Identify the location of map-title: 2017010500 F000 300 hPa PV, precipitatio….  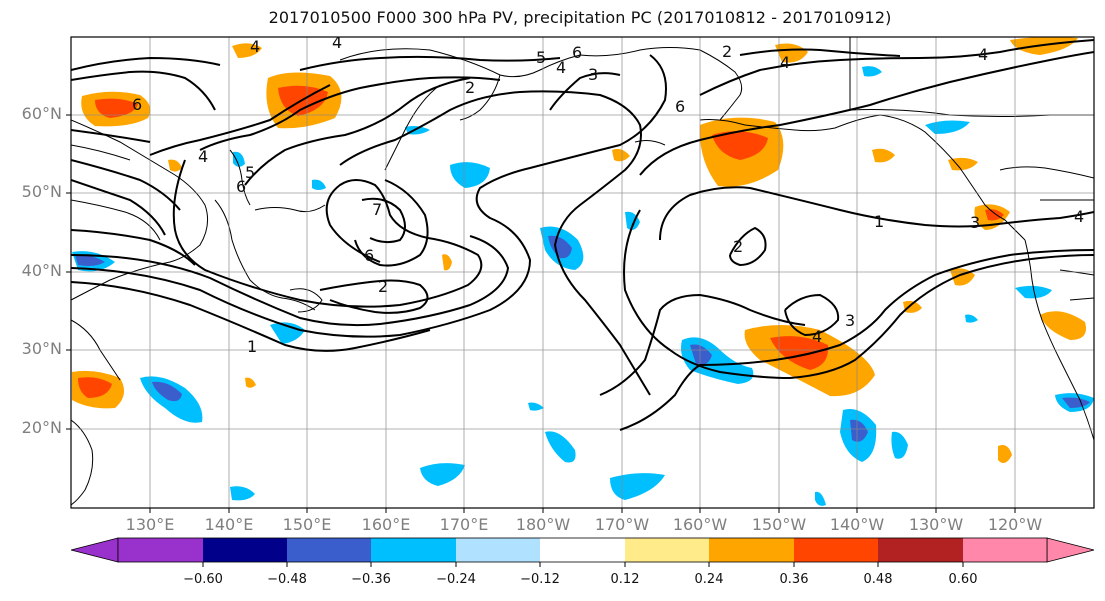
(580, 17).